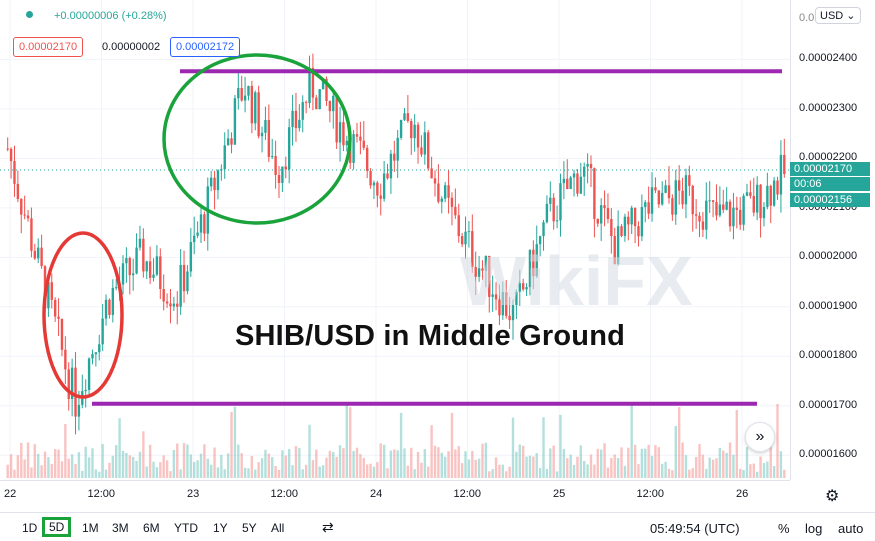 The height and width of the screenshot is (541, 875). I want to click on chart-settings-button: ⚙, so click(832, 496).